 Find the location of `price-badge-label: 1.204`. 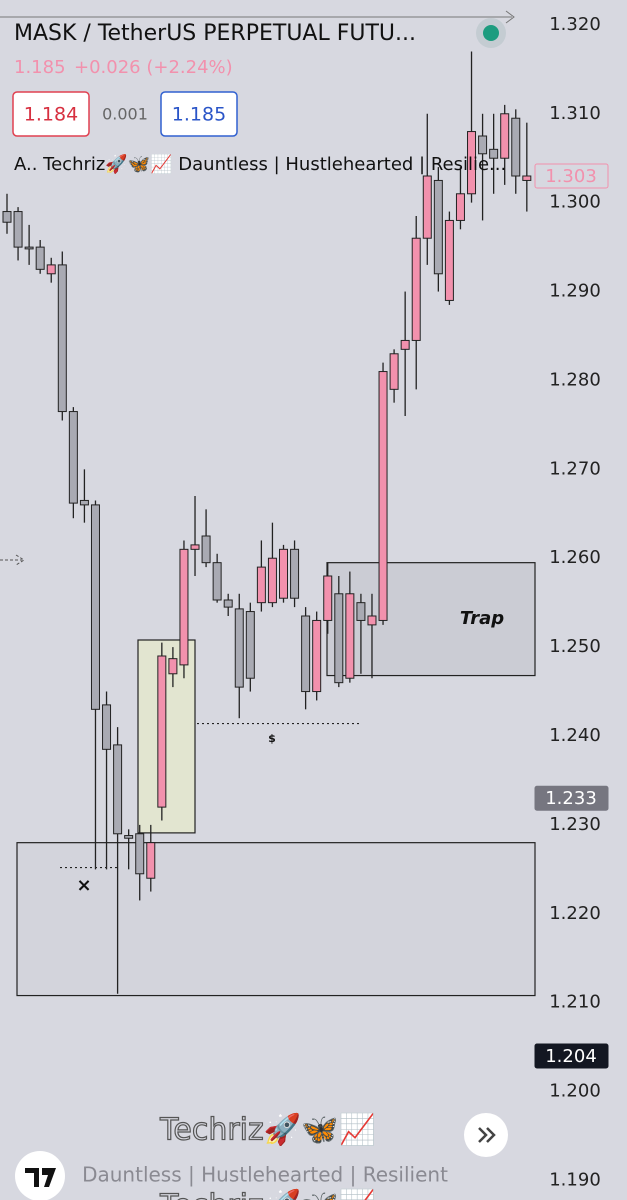

price-badge-label: 1.204 is located at coordinates (571, 1056).